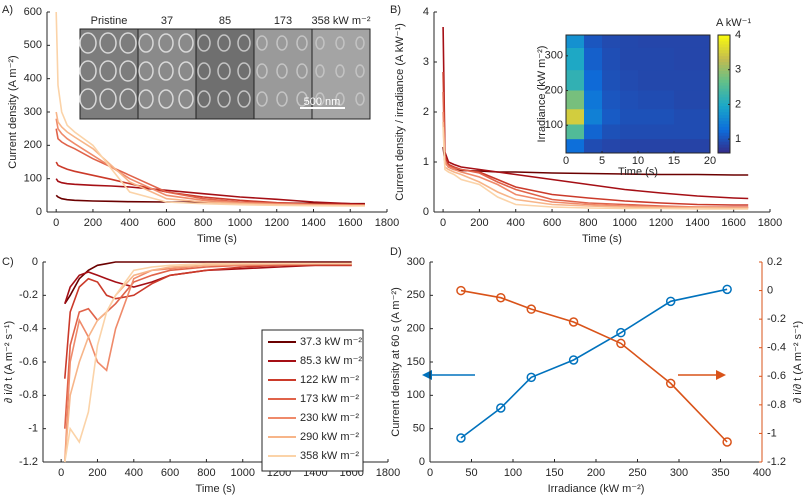 The height and width of the screenshot is (498, 803). Describe the element at coordinates (588, 223) in the screenshot. I see `x-tick-label: 800` at that location.